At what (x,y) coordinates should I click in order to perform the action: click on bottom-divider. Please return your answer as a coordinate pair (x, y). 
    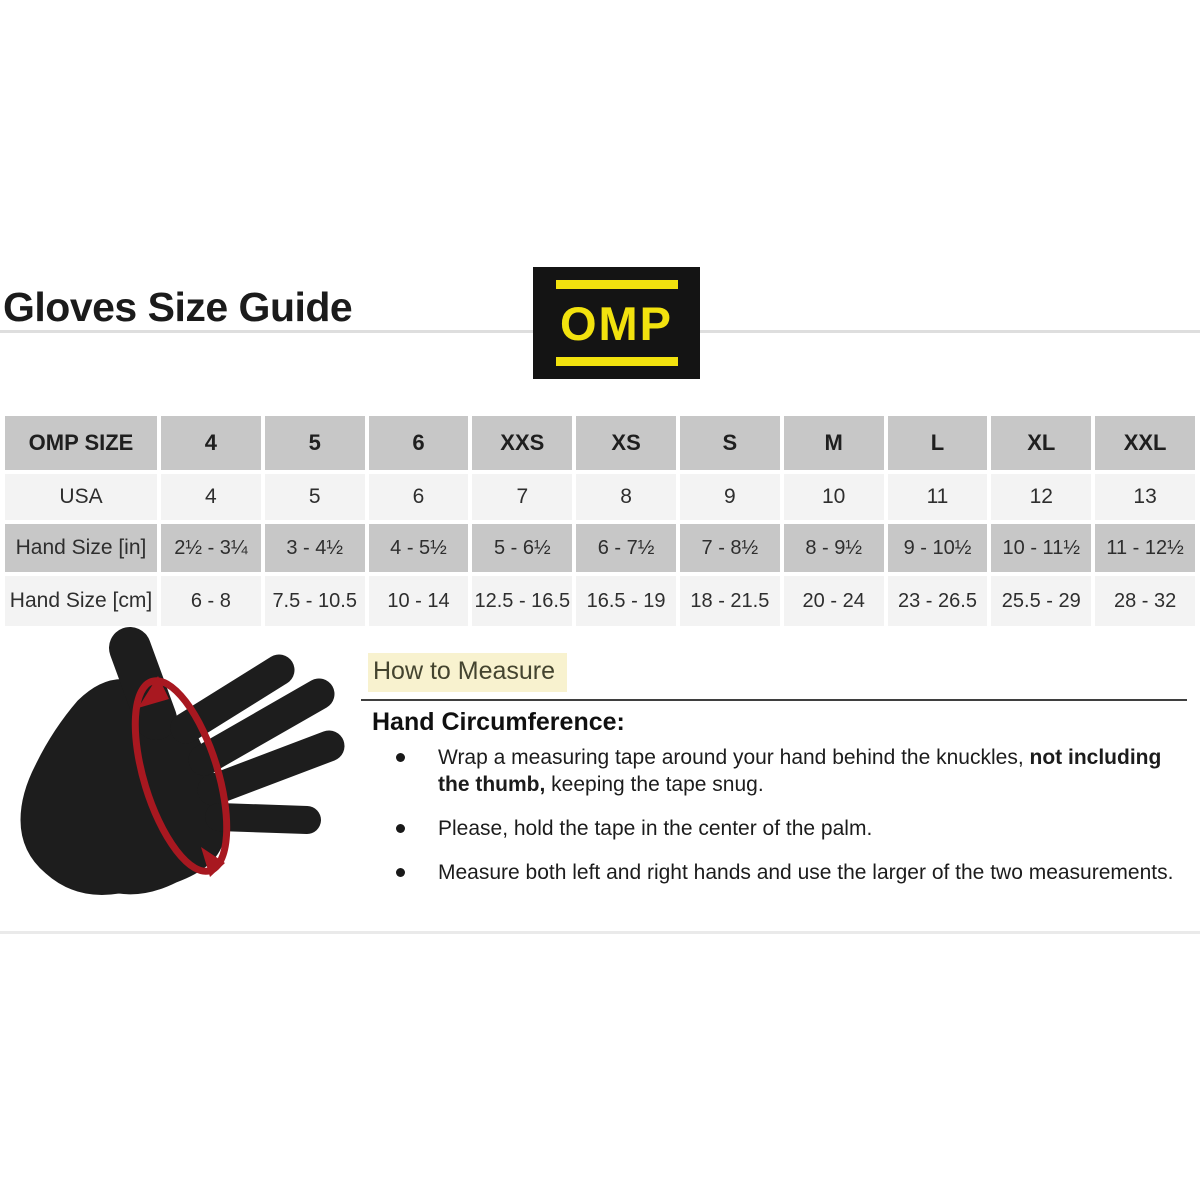
    Looking at the image, I should click on (600, 932).